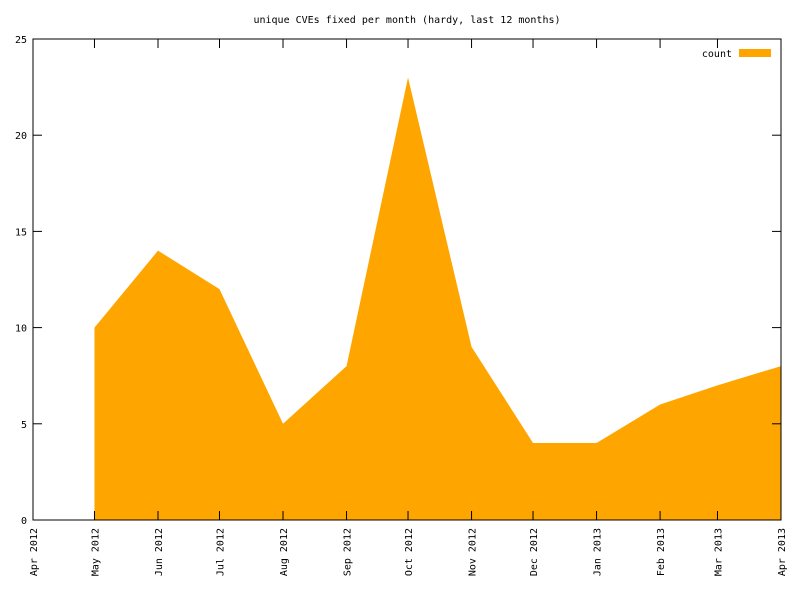 The height and width of the screenshot is (600, 800). What do you see at coordinates (409, 552) in the screenshot?
I see `x-tick-label: Oct 2012` at bounding box center [409, 552].